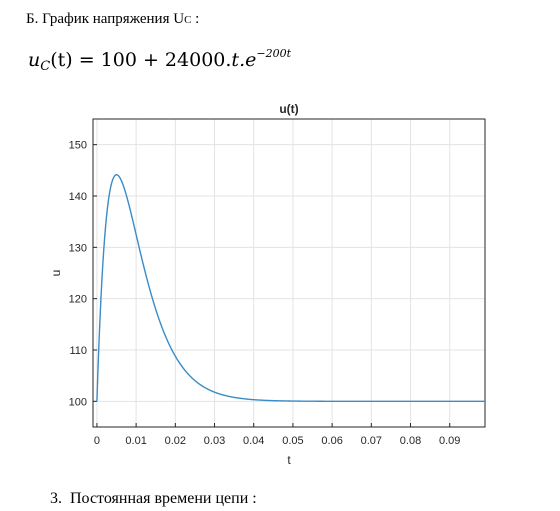 The image size is (560, 511). I want to click on y-tick-label: 110, so click(78, 351).